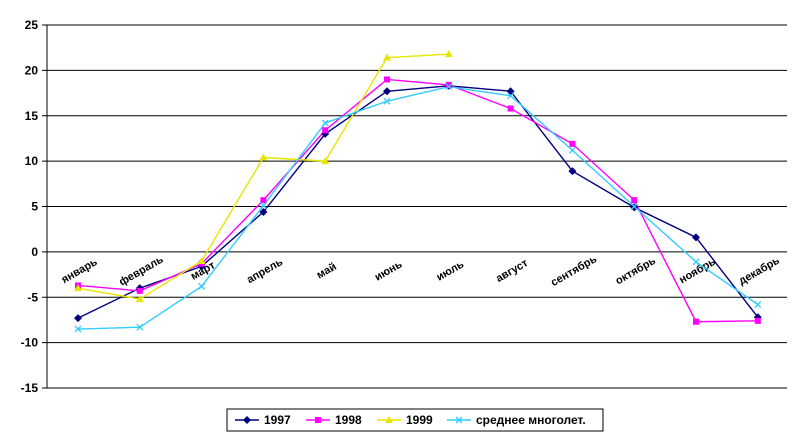 Image resolution: width=800 pixels, height=445 pixels. I want to click on y-tick-label: 10, so click(32, 161).